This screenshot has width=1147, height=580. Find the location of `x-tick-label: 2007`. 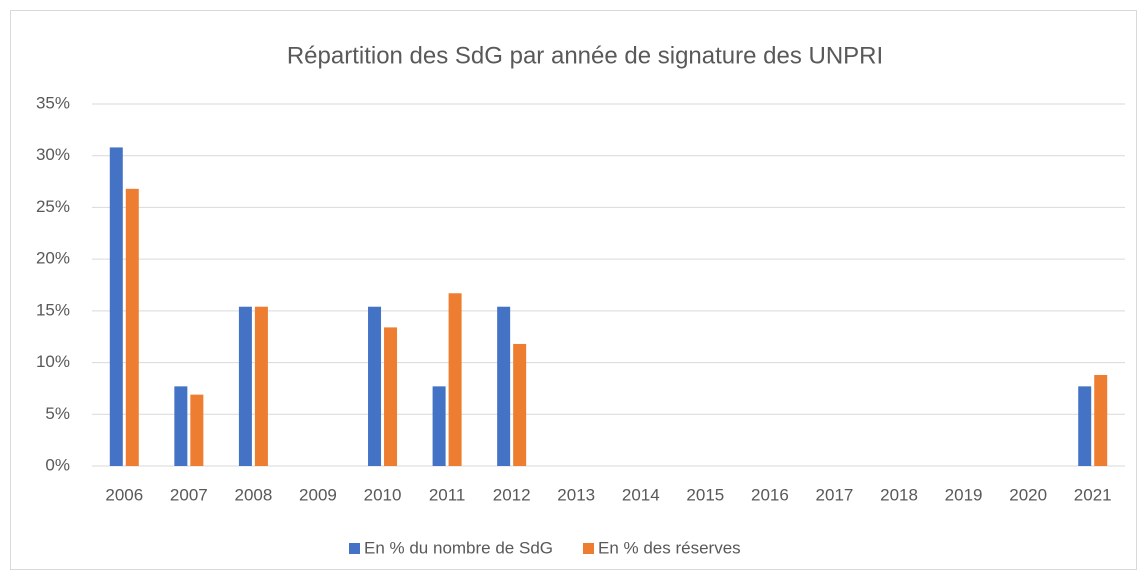

x-tick-label: 2007 is located at coordinates (189, 494).